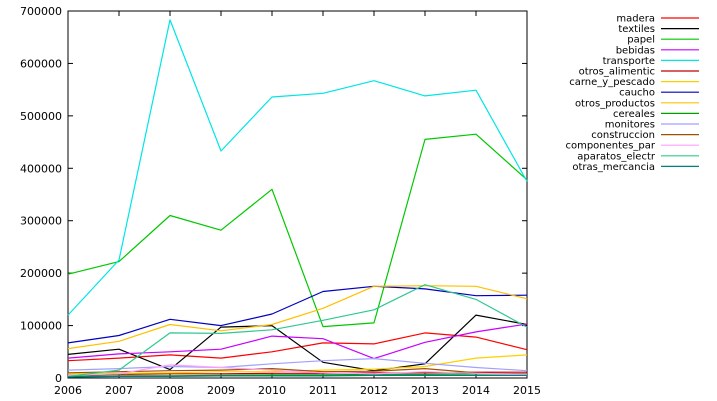 This screenshot has width=717, height=401. What do you see at coordinates (41, 11) in the screenshot?
I see `y-tick-label: 700000` at bounding box center [41, 11].